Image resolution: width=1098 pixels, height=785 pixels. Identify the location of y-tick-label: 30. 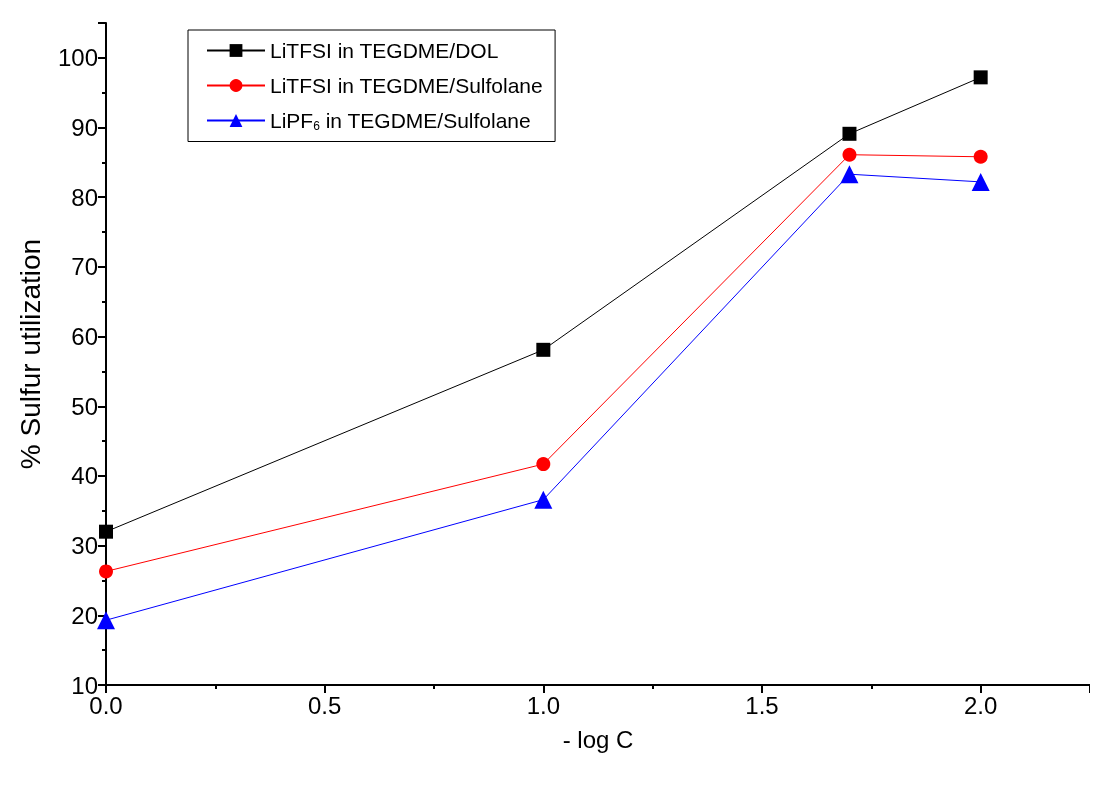
(84, 546).